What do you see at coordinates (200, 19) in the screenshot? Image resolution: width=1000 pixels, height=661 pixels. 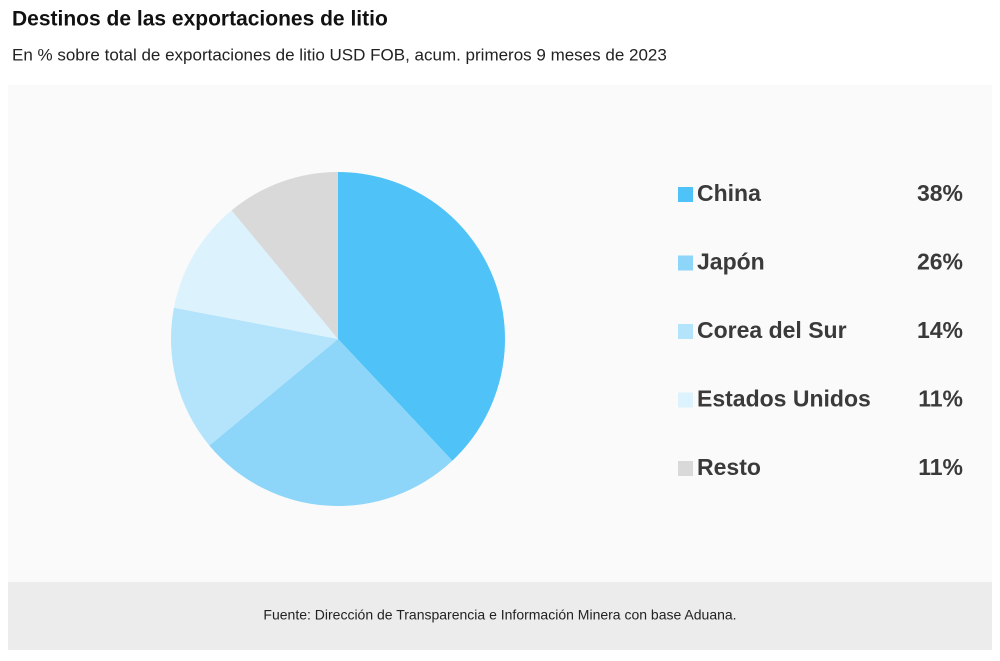 I see `chart-title: Destinos de las exportaciones de litio` at bounding box center [200, 19].